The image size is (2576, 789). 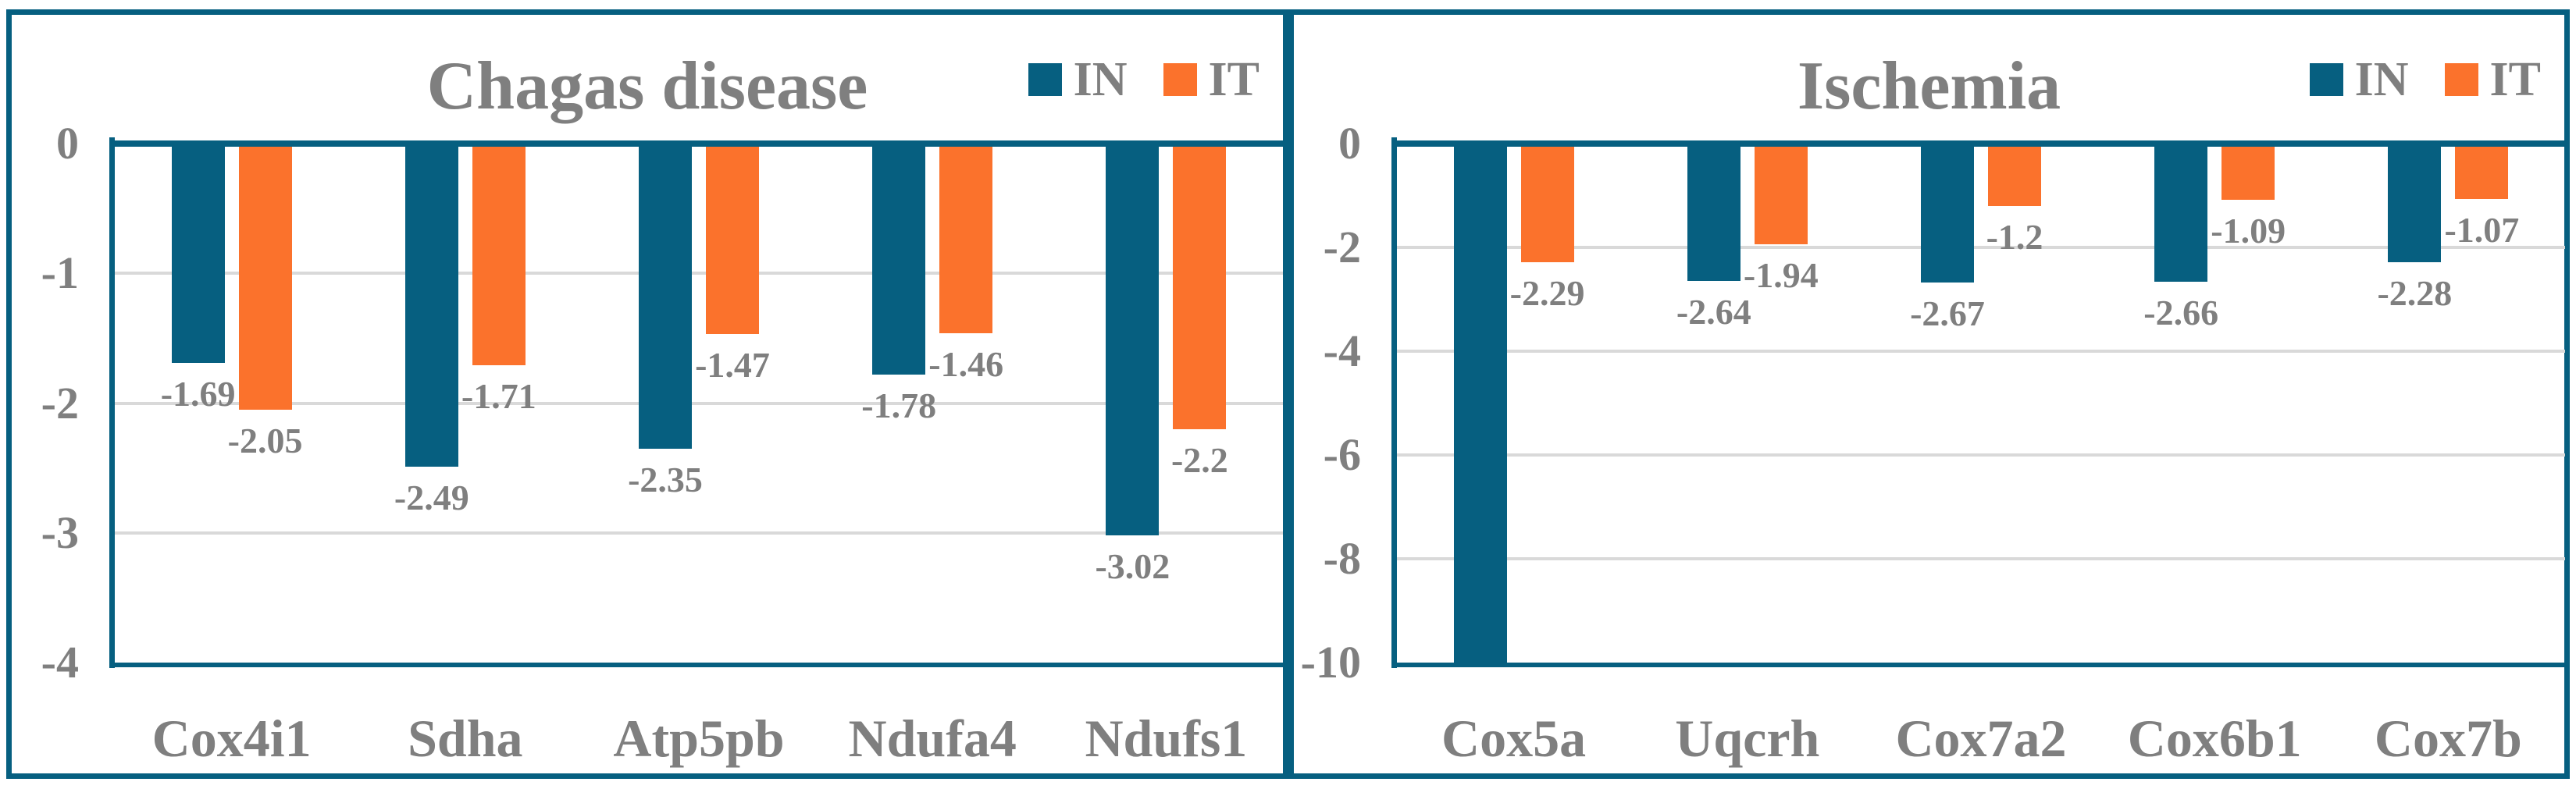 What do you see at coordinates (231, 738) in the screenshot?
I see `x-axis-label-cox4i1: Cox4i1` at bounding box center [231, 738].